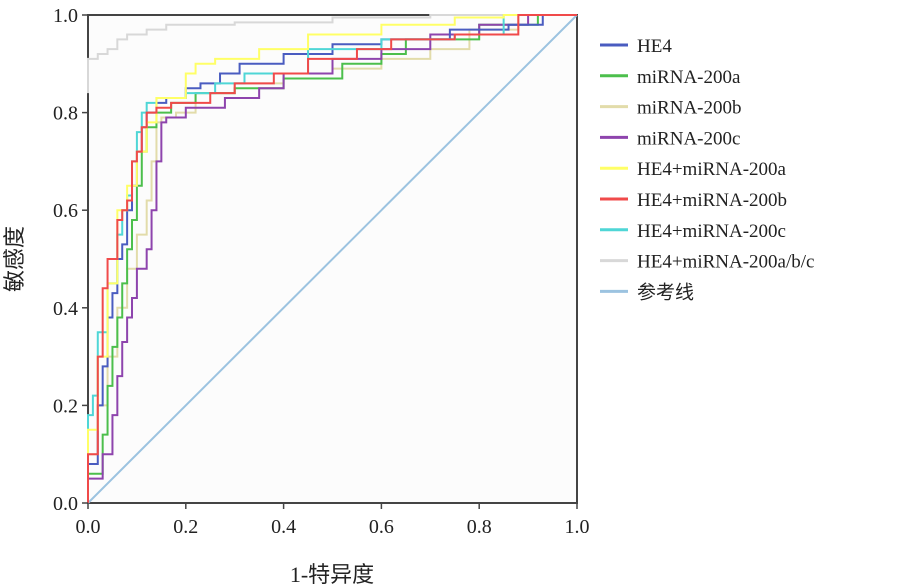 The height and width of the screenshot is (588, 905). Describe the element at coordinates (65, 406) in the screenshot. I see `y-tick-label: 0.2` at that location.